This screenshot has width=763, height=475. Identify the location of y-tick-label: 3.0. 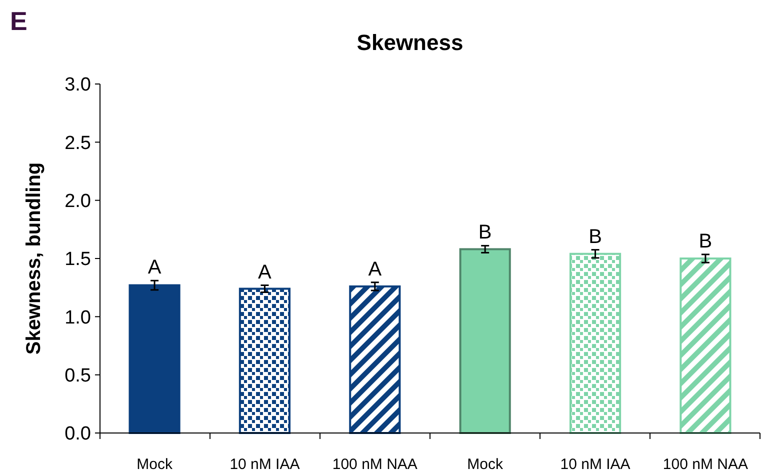
(77, 85).